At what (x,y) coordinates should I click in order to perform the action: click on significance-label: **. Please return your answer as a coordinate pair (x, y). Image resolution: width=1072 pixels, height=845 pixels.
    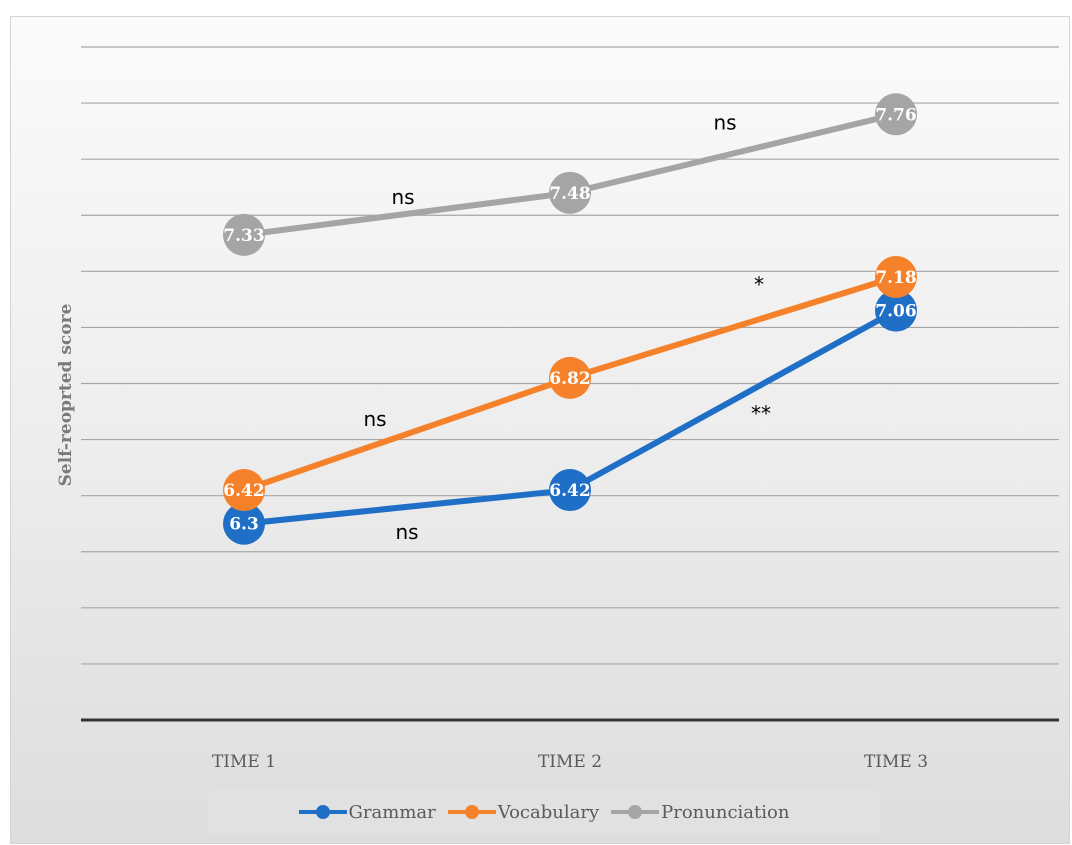
    Looking at the image, I should click on (761, 413).